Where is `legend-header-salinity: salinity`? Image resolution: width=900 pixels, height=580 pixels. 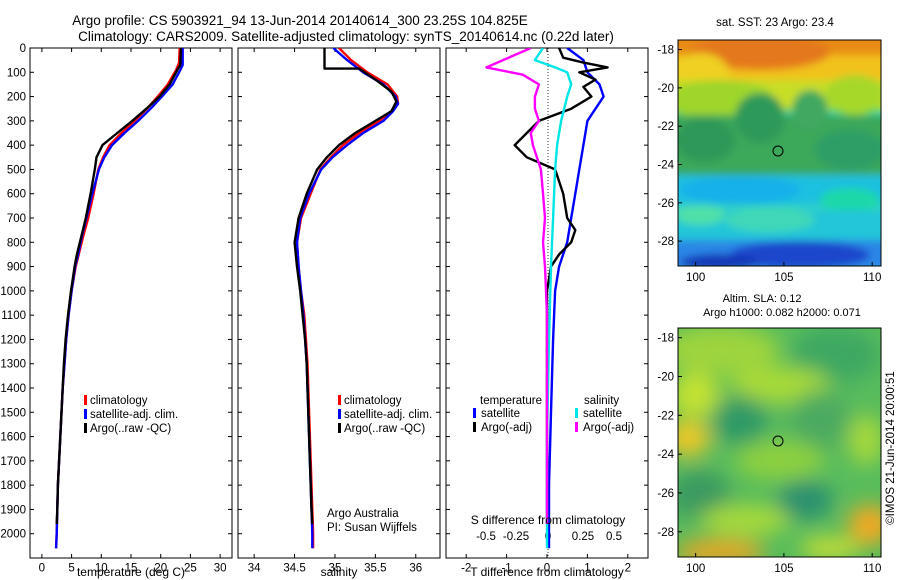 legend-header-salinity: salinity is located at coordinates (601, 401).